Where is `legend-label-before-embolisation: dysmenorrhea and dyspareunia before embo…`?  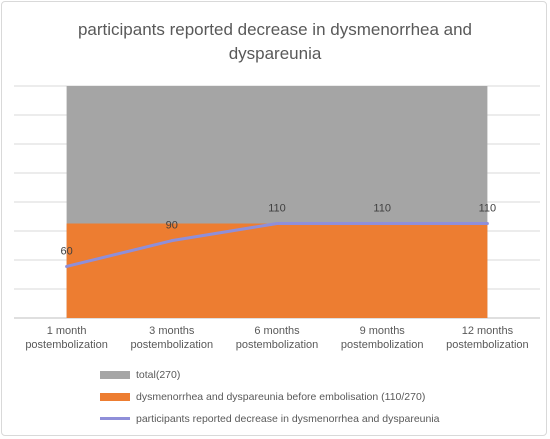 legend-label-before-embolisation: dysmenorrhea and dyspareunia before embo… is located at coordinates (281, 396).